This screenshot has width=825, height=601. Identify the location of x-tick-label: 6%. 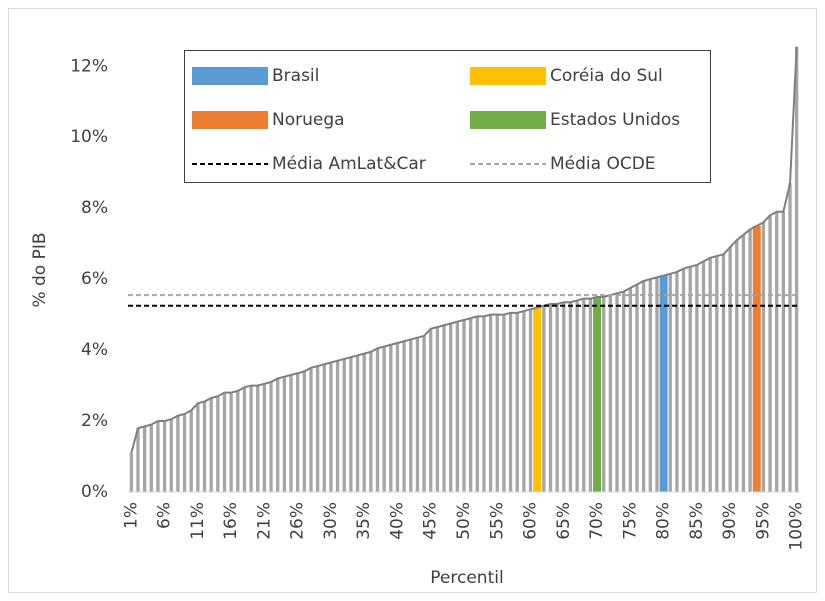
(165, 515).